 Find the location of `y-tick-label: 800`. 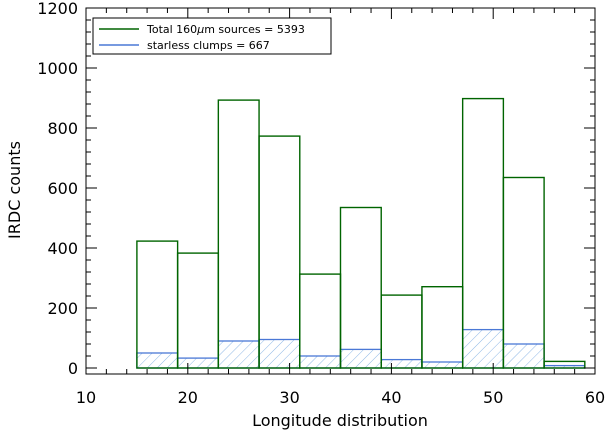

y-tick-label: 800 is located at coordinates (62, 128).